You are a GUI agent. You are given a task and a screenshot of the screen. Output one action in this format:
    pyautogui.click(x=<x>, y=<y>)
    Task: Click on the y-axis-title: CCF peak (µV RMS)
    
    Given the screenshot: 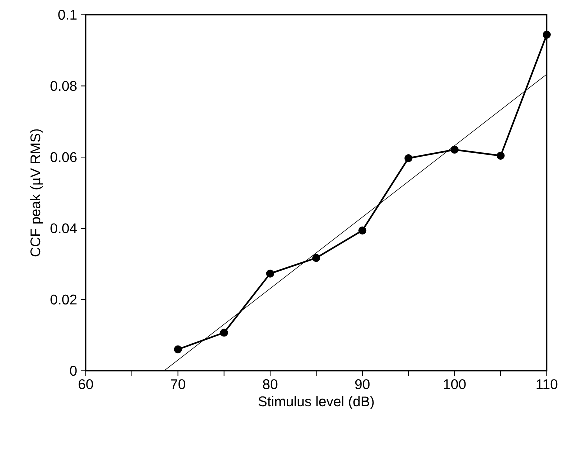 What is the action you would take?
    pyautogui.click(x=37, y=193)
    